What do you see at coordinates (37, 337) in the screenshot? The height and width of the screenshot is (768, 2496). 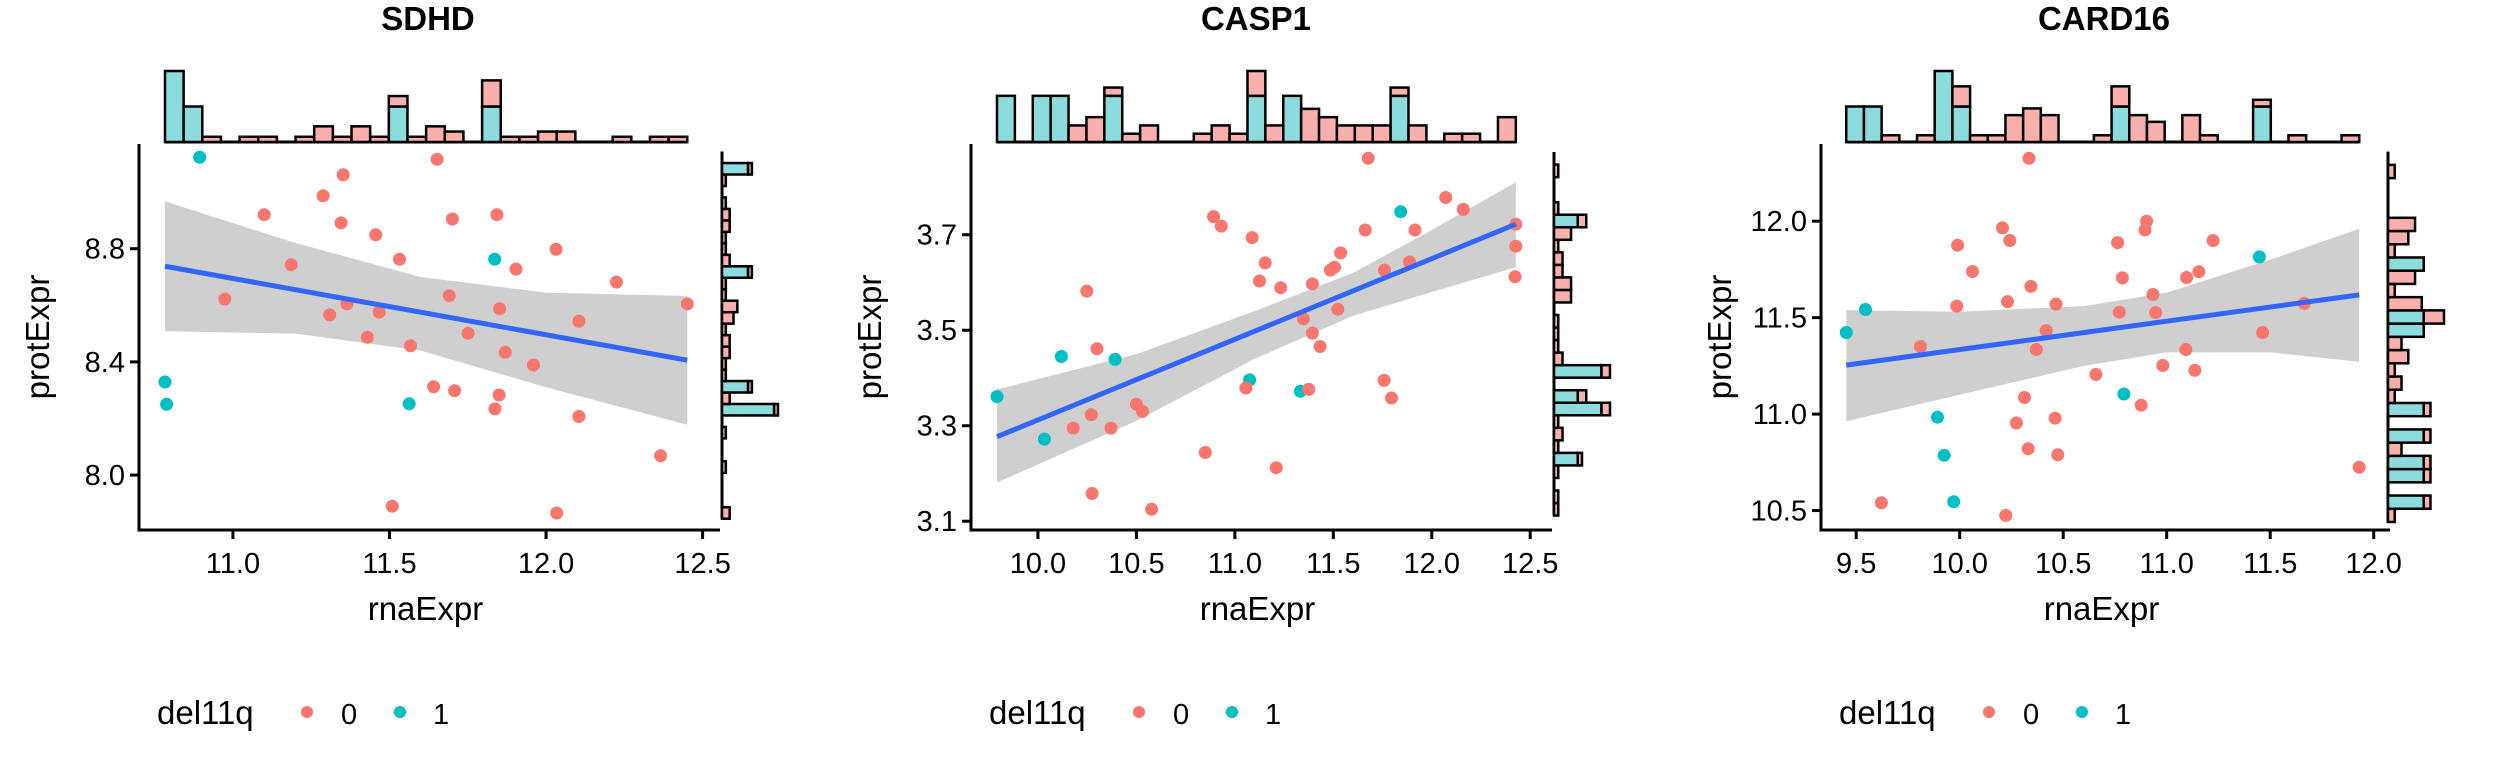 I see `y-axis-title: protExpr` at bounding box center [37, 337].